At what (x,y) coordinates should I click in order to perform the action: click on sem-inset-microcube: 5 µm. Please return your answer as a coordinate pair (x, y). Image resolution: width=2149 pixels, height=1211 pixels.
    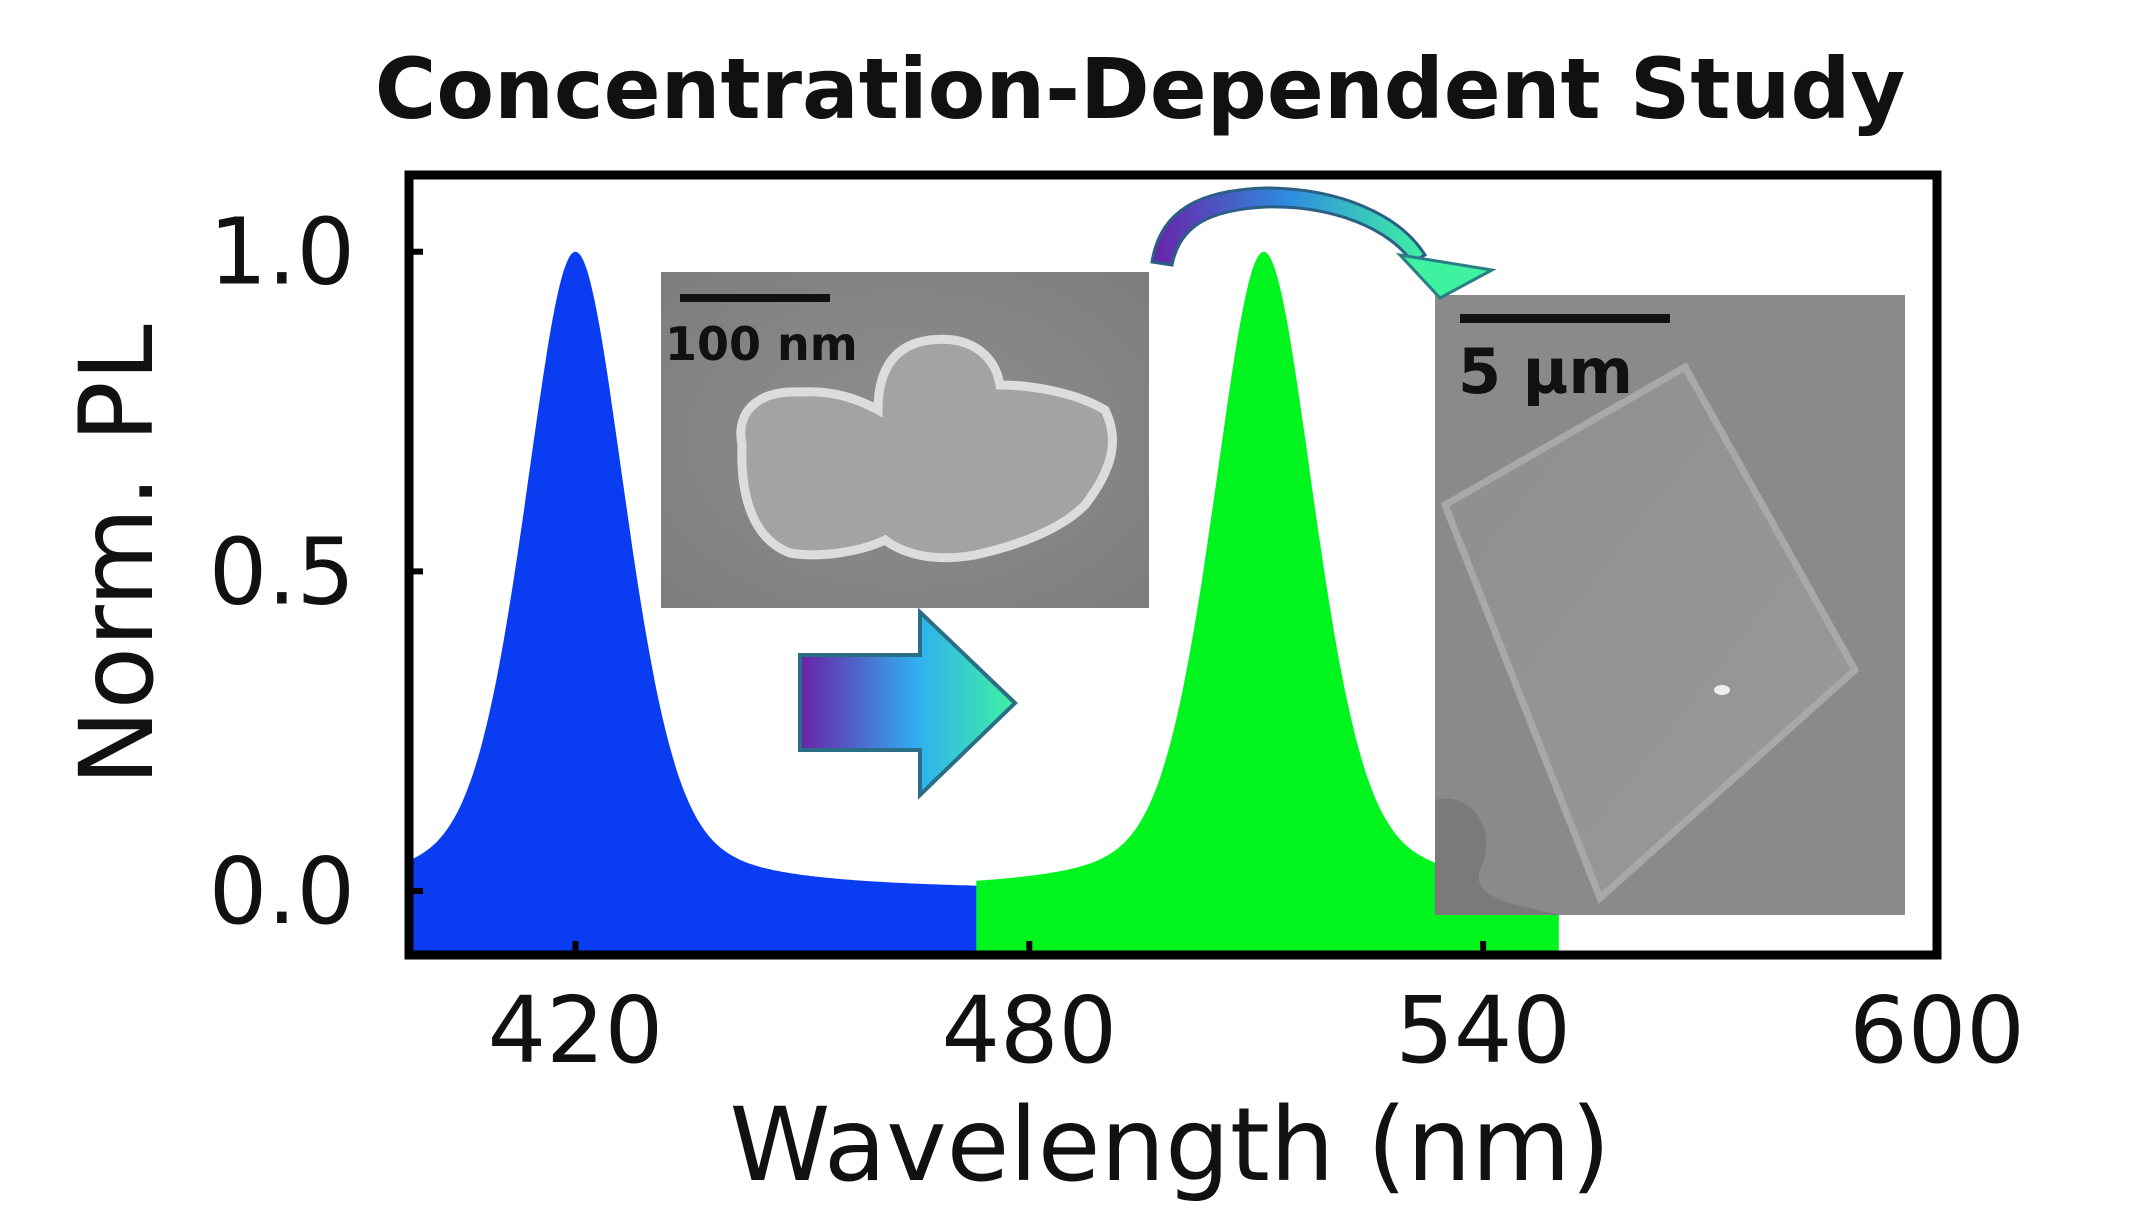
    Looking at the image, I should click on (1670, 605).